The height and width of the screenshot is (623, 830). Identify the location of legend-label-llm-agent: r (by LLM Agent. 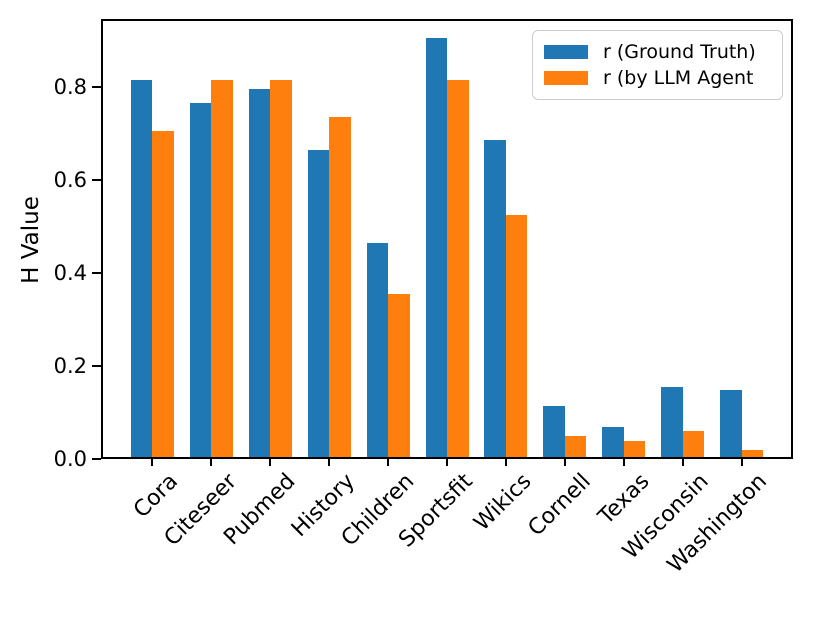
(678, 78).